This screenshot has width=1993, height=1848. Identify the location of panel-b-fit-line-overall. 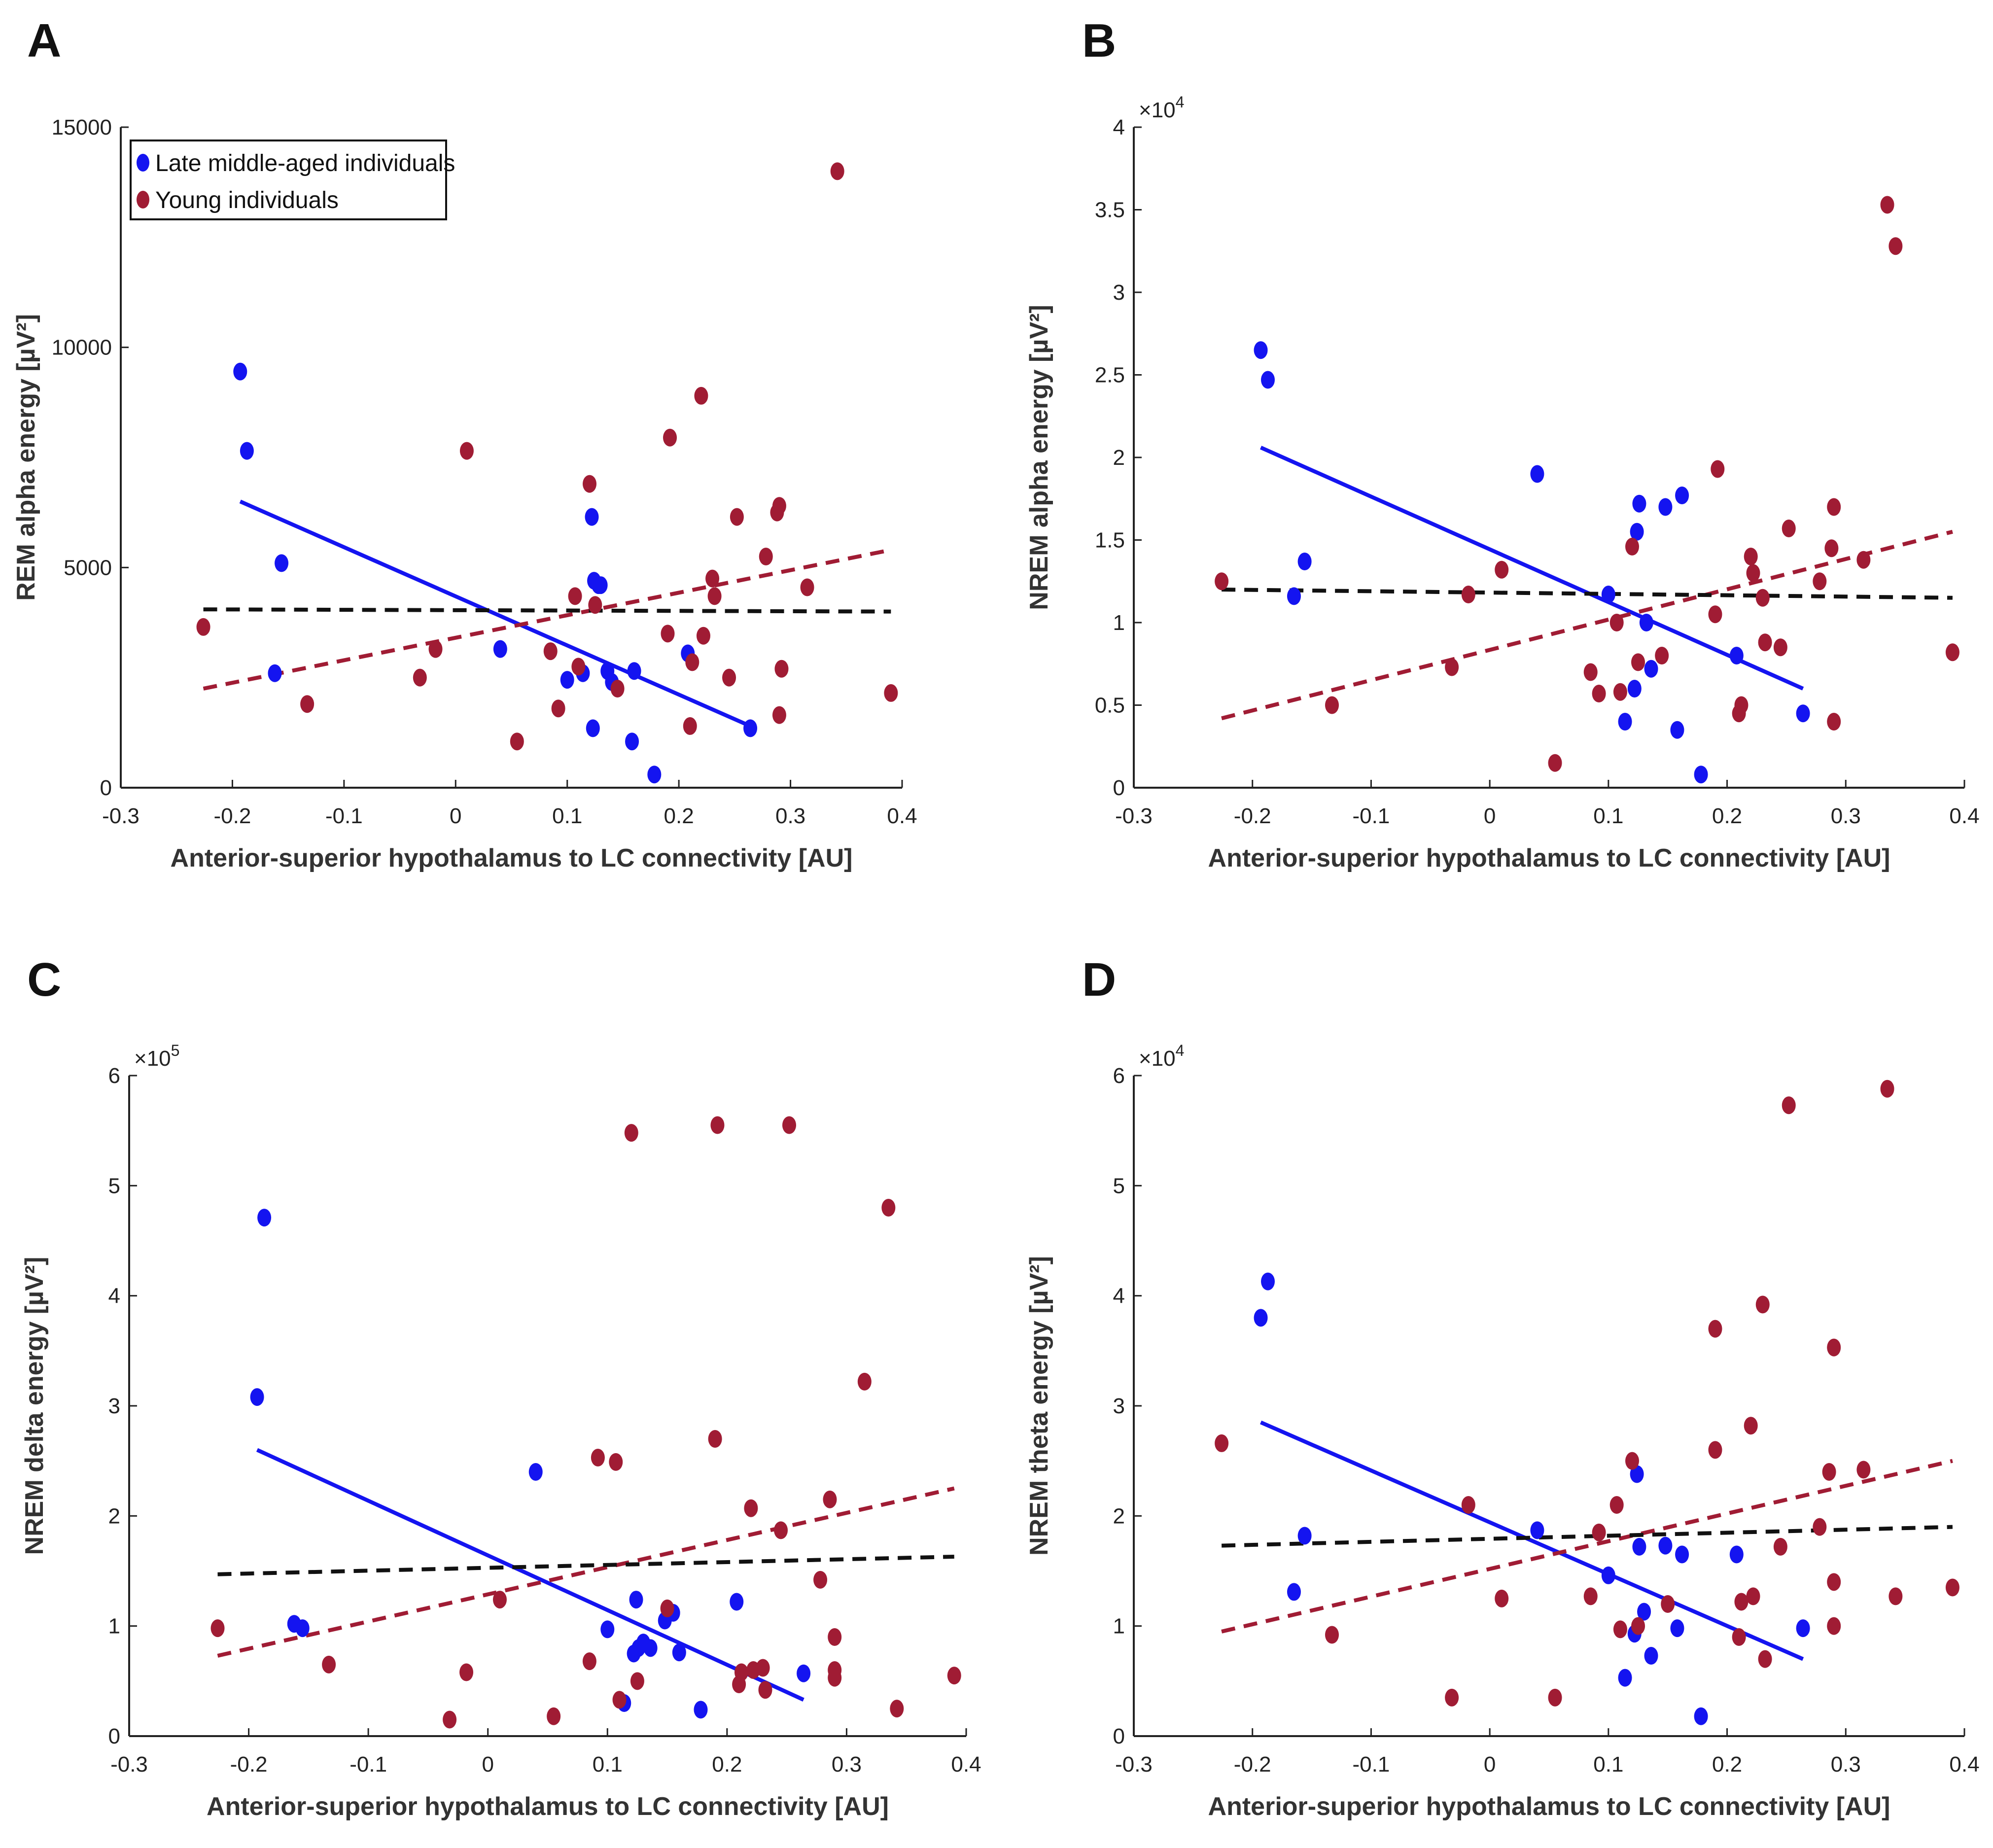
(1587, 594).